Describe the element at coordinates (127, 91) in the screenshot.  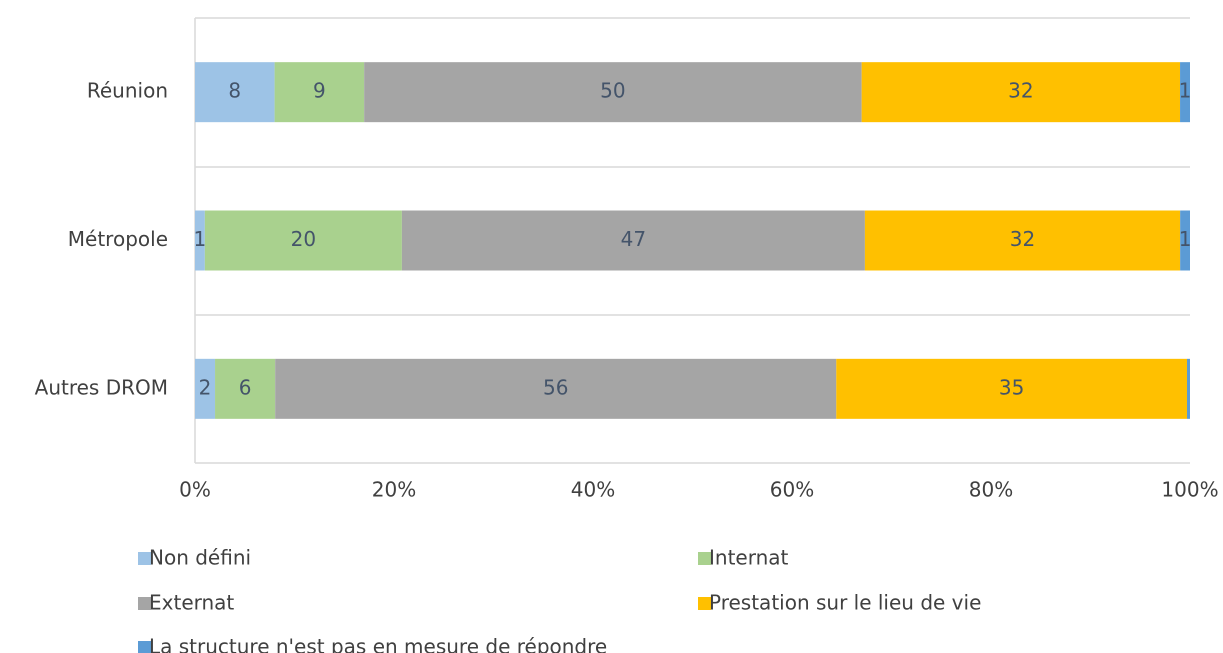
I see `y-tick-label: Réunion` at that location.